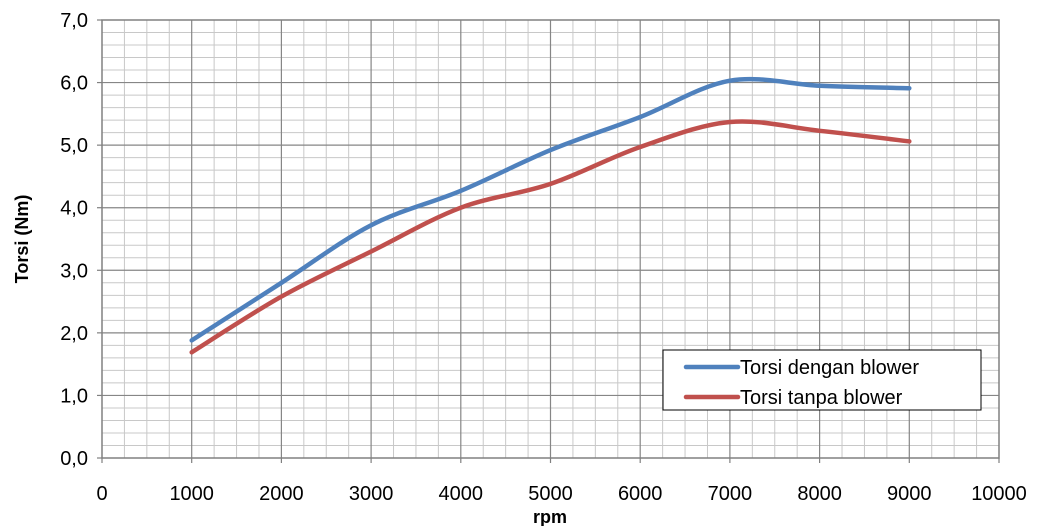  Describe the element at coordinates (281, 494) in the screenshot. I see `x-tick-label: 2000` at that location.